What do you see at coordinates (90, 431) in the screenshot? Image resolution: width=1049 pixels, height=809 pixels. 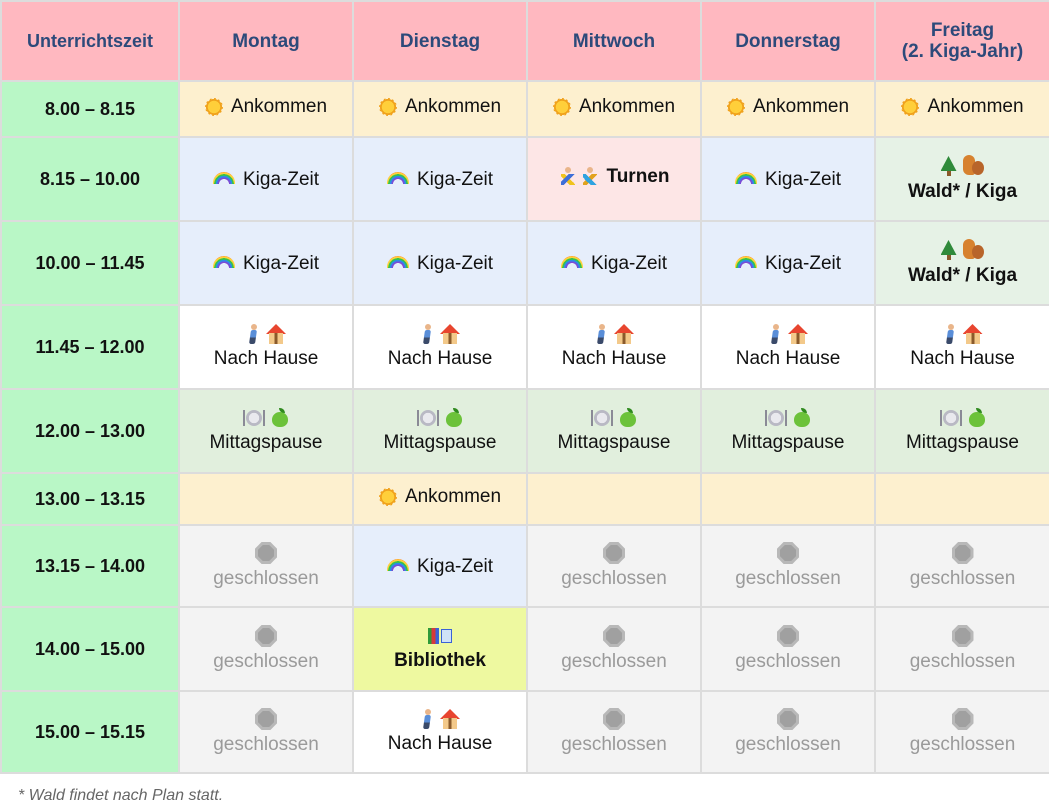 I see `time-slot: 12.00 – 13.00` at bounding box center [90, 431].